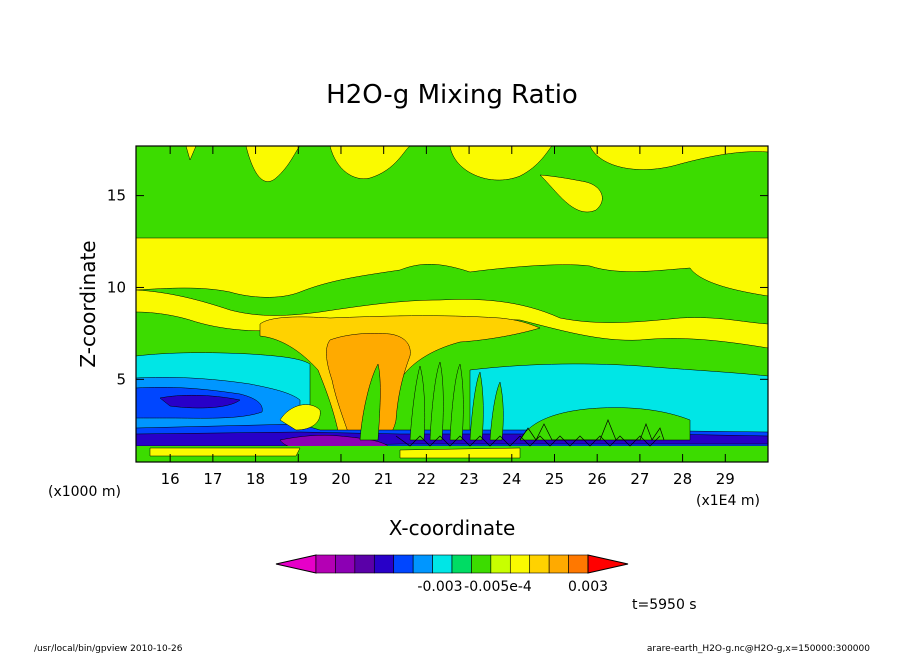  I want to click on y-unit-label: (x1000 m), so click(84, 492).